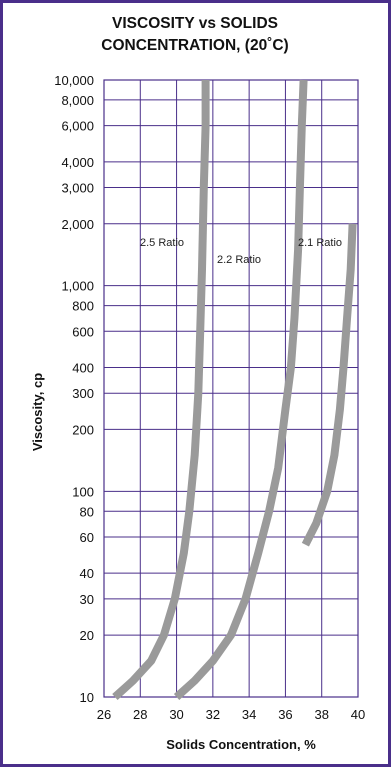 Image resolution: width=391 pixels, height=767 pixels. Describe the element at coordinates (162, 243) in the screenshot. I see `annotation-2-5-ratio: 2.5 Ratio` at that location.